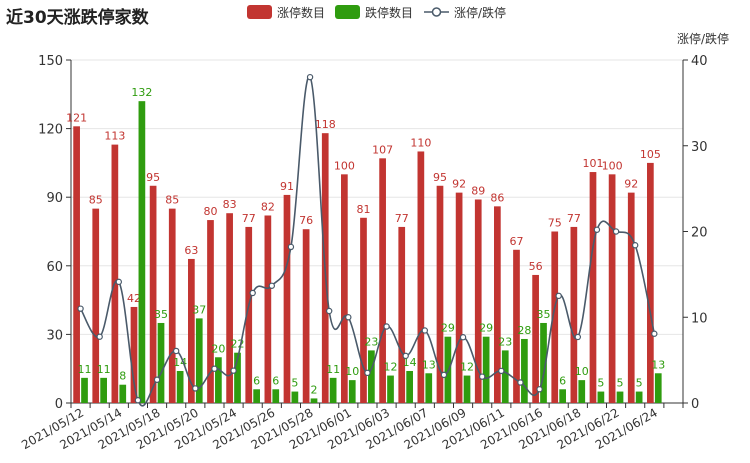 The image size is (750, 463). What do you see at coordinates (50, 61) in the screenshot?
I see `y-left-tick-label: 150` at bounding box center [50, 61].